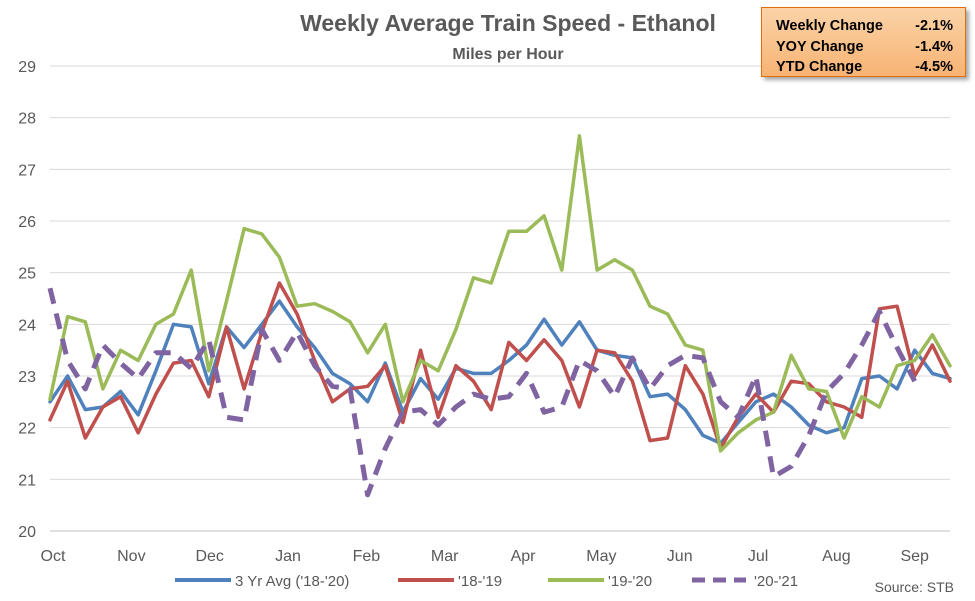 The height and width of the screenshot is (601, 975). Describe the element at coordinates (836, 556) in the screenshot. I see `x-tick-label: Aug` at that location.